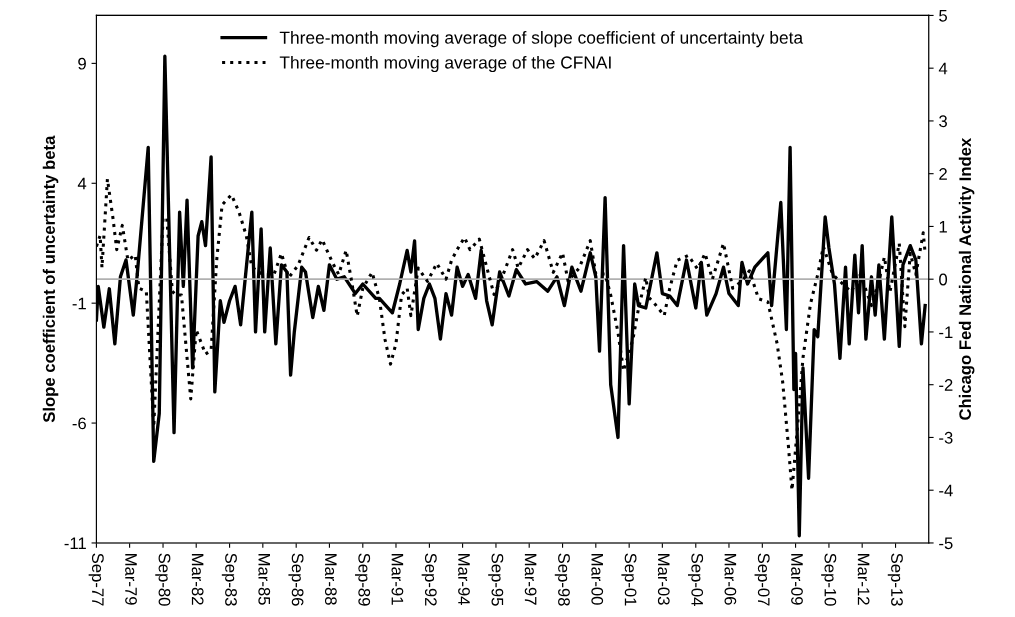  Describe the element at coordinates (730, 579) in the screenshot. I see `x-tick-label: Mar-06` at that location.